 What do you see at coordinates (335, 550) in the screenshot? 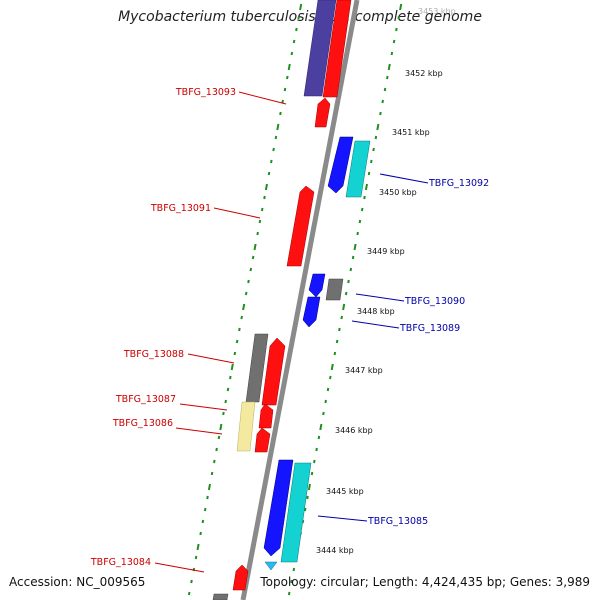
I see `scale-label-3444: 3444 kbp` at bounding box center [335, 550].